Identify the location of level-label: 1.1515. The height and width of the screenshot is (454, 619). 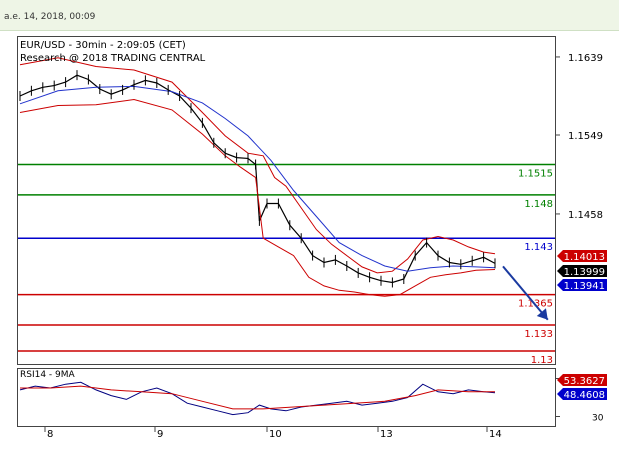
(535, 174).